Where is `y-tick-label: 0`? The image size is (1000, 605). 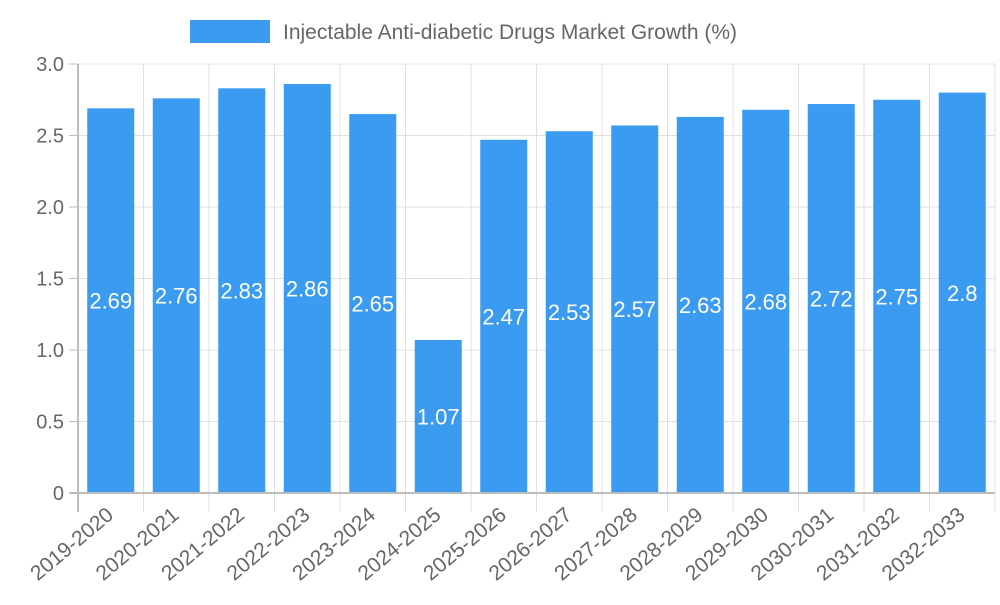 y-tick-label: 0 is located at coordinates (58, 494).